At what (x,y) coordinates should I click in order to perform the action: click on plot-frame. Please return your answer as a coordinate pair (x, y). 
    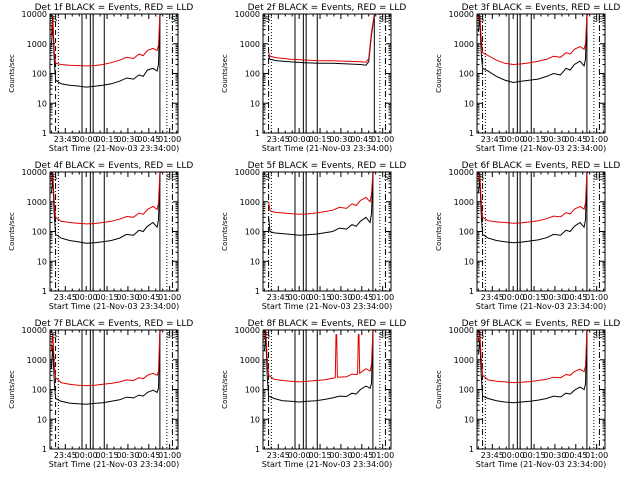
    Looking at the image, I should click on (114, 389).